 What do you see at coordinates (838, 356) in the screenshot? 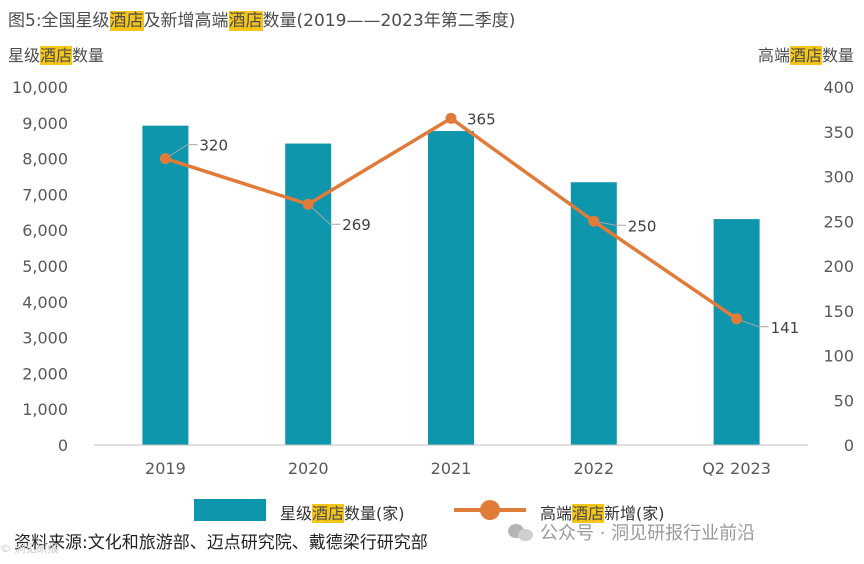
I see `right-tick-label: 100` at bounding box center [838, 356].